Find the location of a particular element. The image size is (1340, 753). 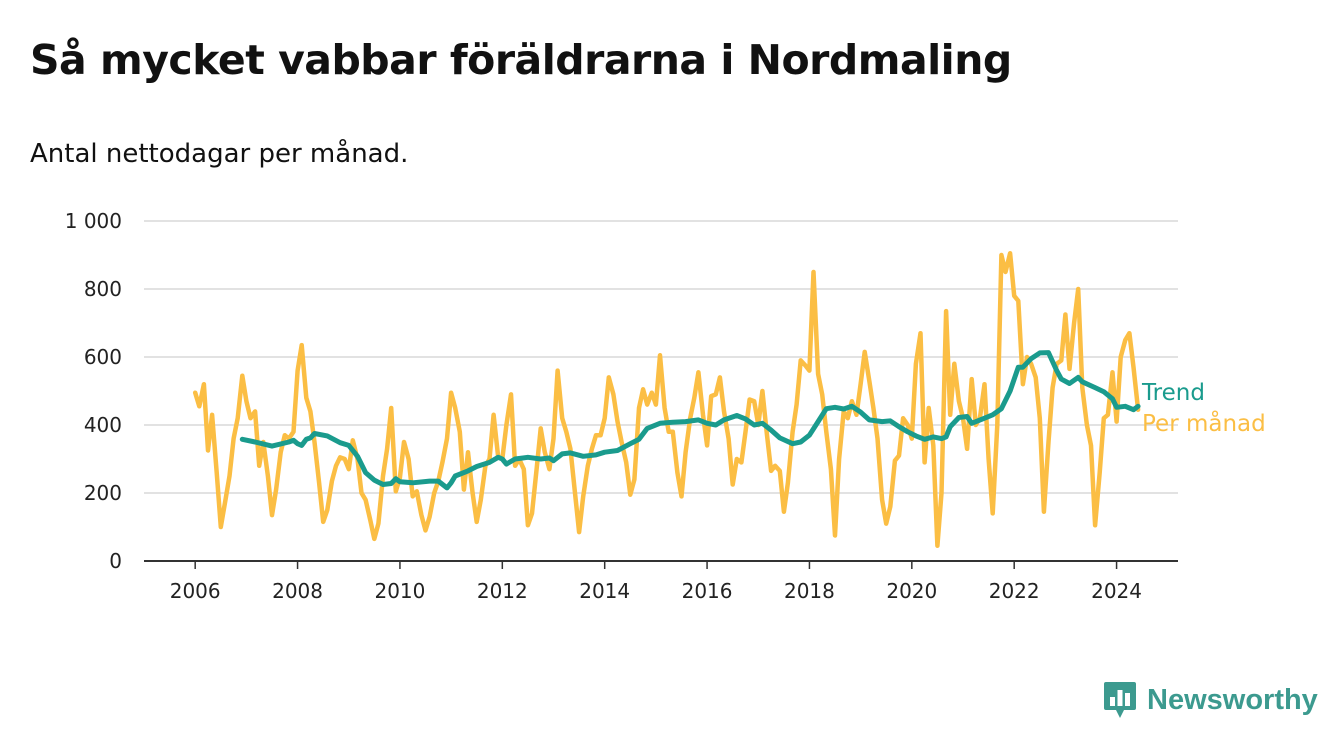

y-tick-label: 400 is located at coordinates (103, 425).